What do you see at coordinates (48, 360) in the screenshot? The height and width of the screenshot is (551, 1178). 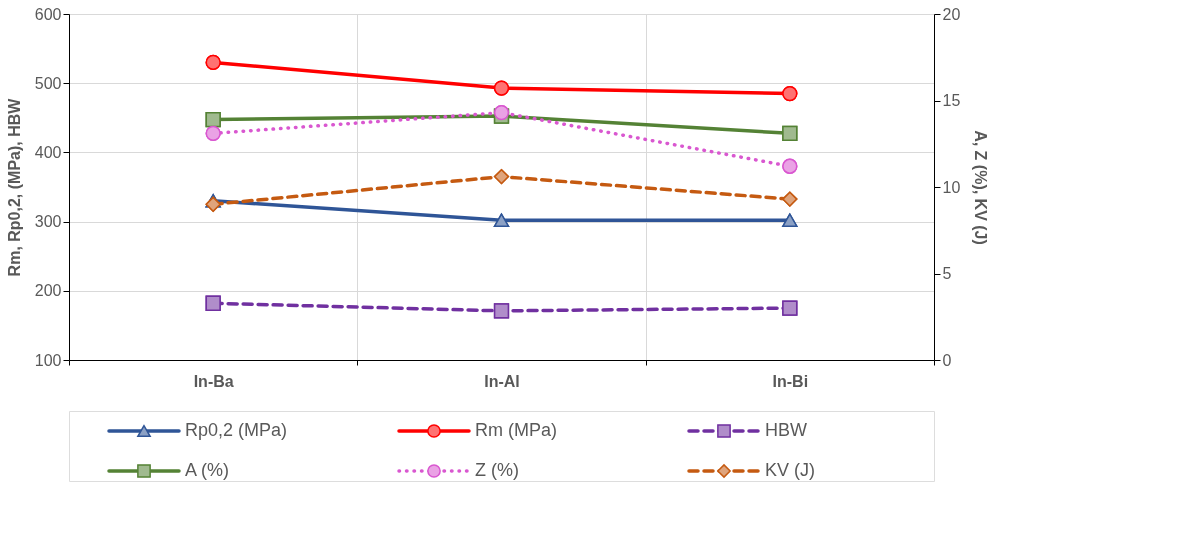 I see `y-tick-label: 100` at bounding box center [48, 360].